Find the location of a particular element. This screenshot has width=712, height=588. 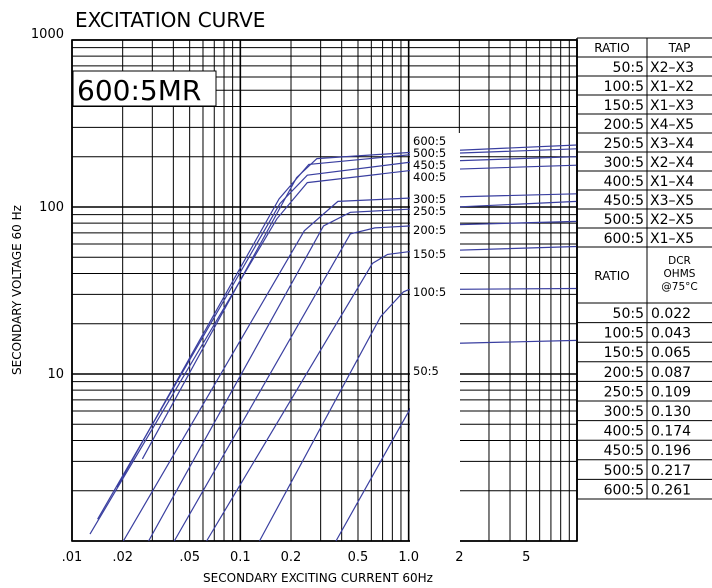

curve-label: 200:5 is located at coordinates (429, 230).